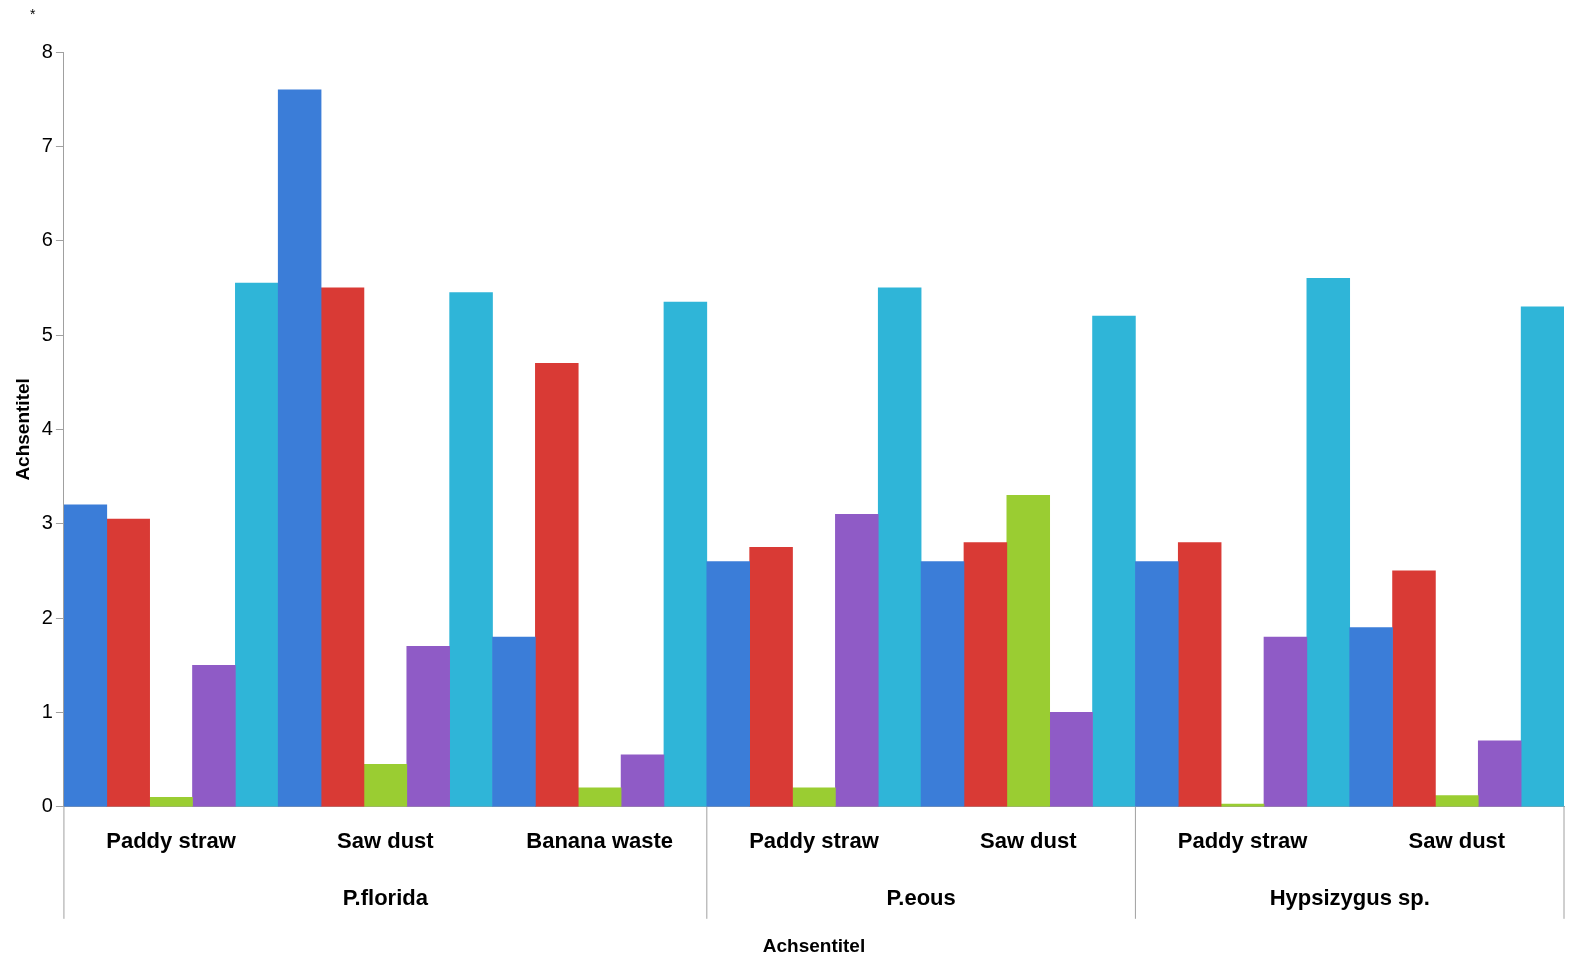  What do you see at coordinates (47, 427) in the screenshot?
I see `y-tick-label: 4` at bounding box center [47, 427].